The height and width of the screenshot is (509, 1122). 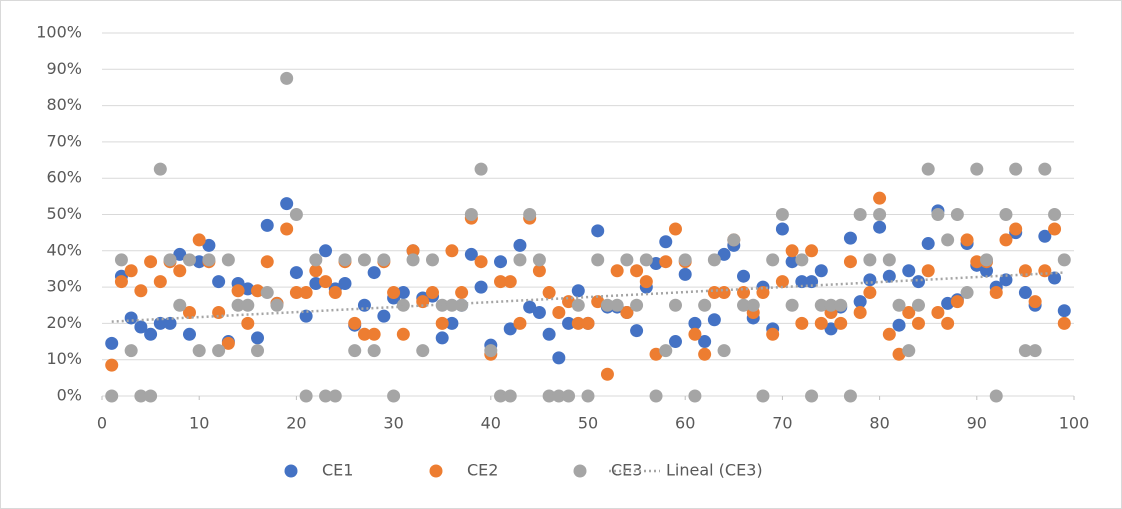 What do you see at coordinates (64, 104) in the screenshot?
I see `y-tick-label: 80%` at bounding box center [64, 104].